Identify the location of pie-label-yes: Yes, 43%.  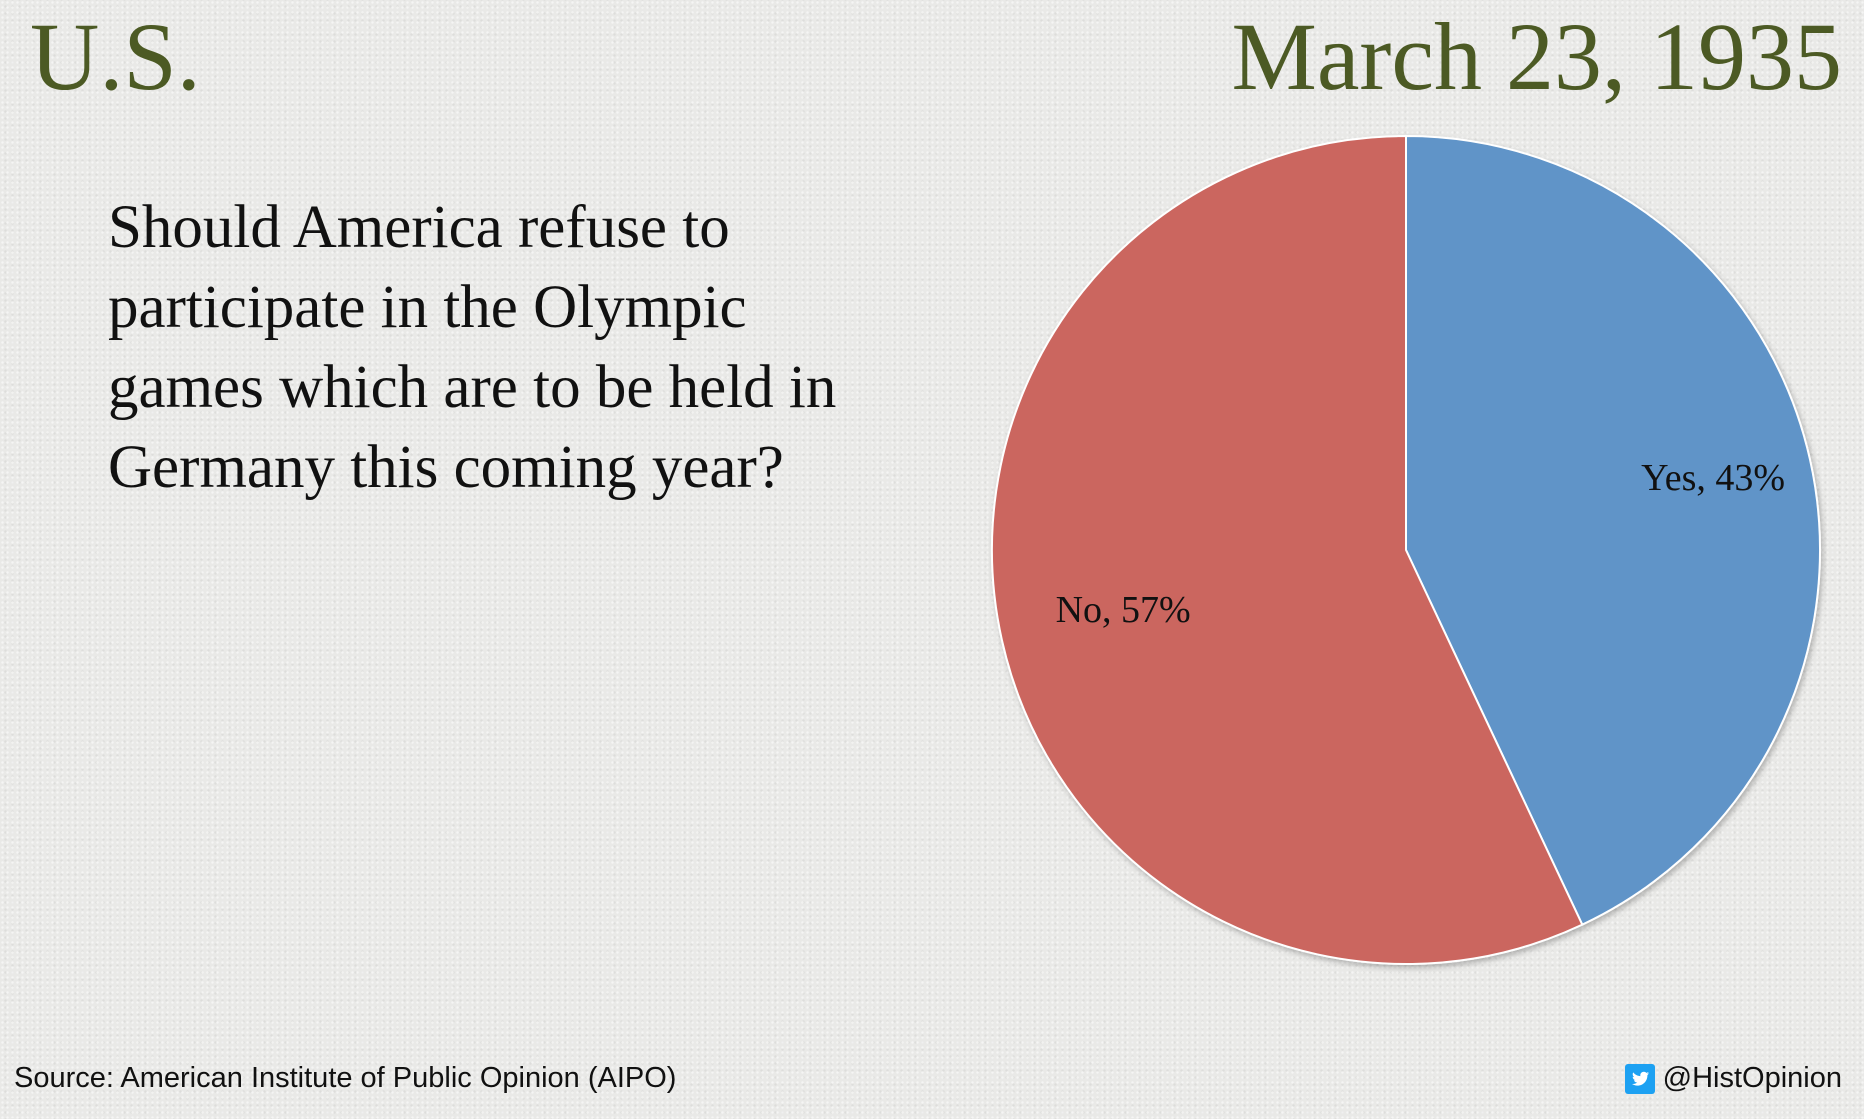
(1713, 478).